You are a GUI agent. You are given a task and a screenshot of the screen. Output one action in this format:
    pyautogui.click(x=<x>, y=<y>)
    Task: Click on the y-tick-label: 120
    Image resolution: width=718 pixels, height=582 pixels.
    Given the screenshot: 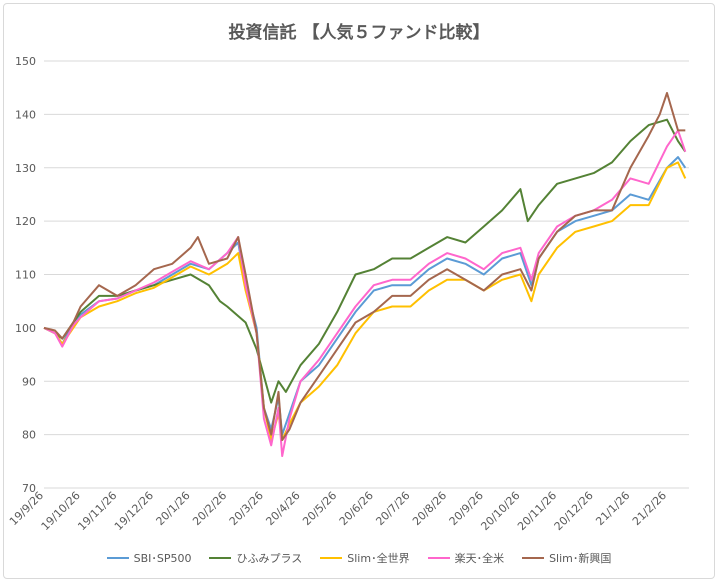 What is the action you would take?
    pyautogui.click(x=25, y=221)
    